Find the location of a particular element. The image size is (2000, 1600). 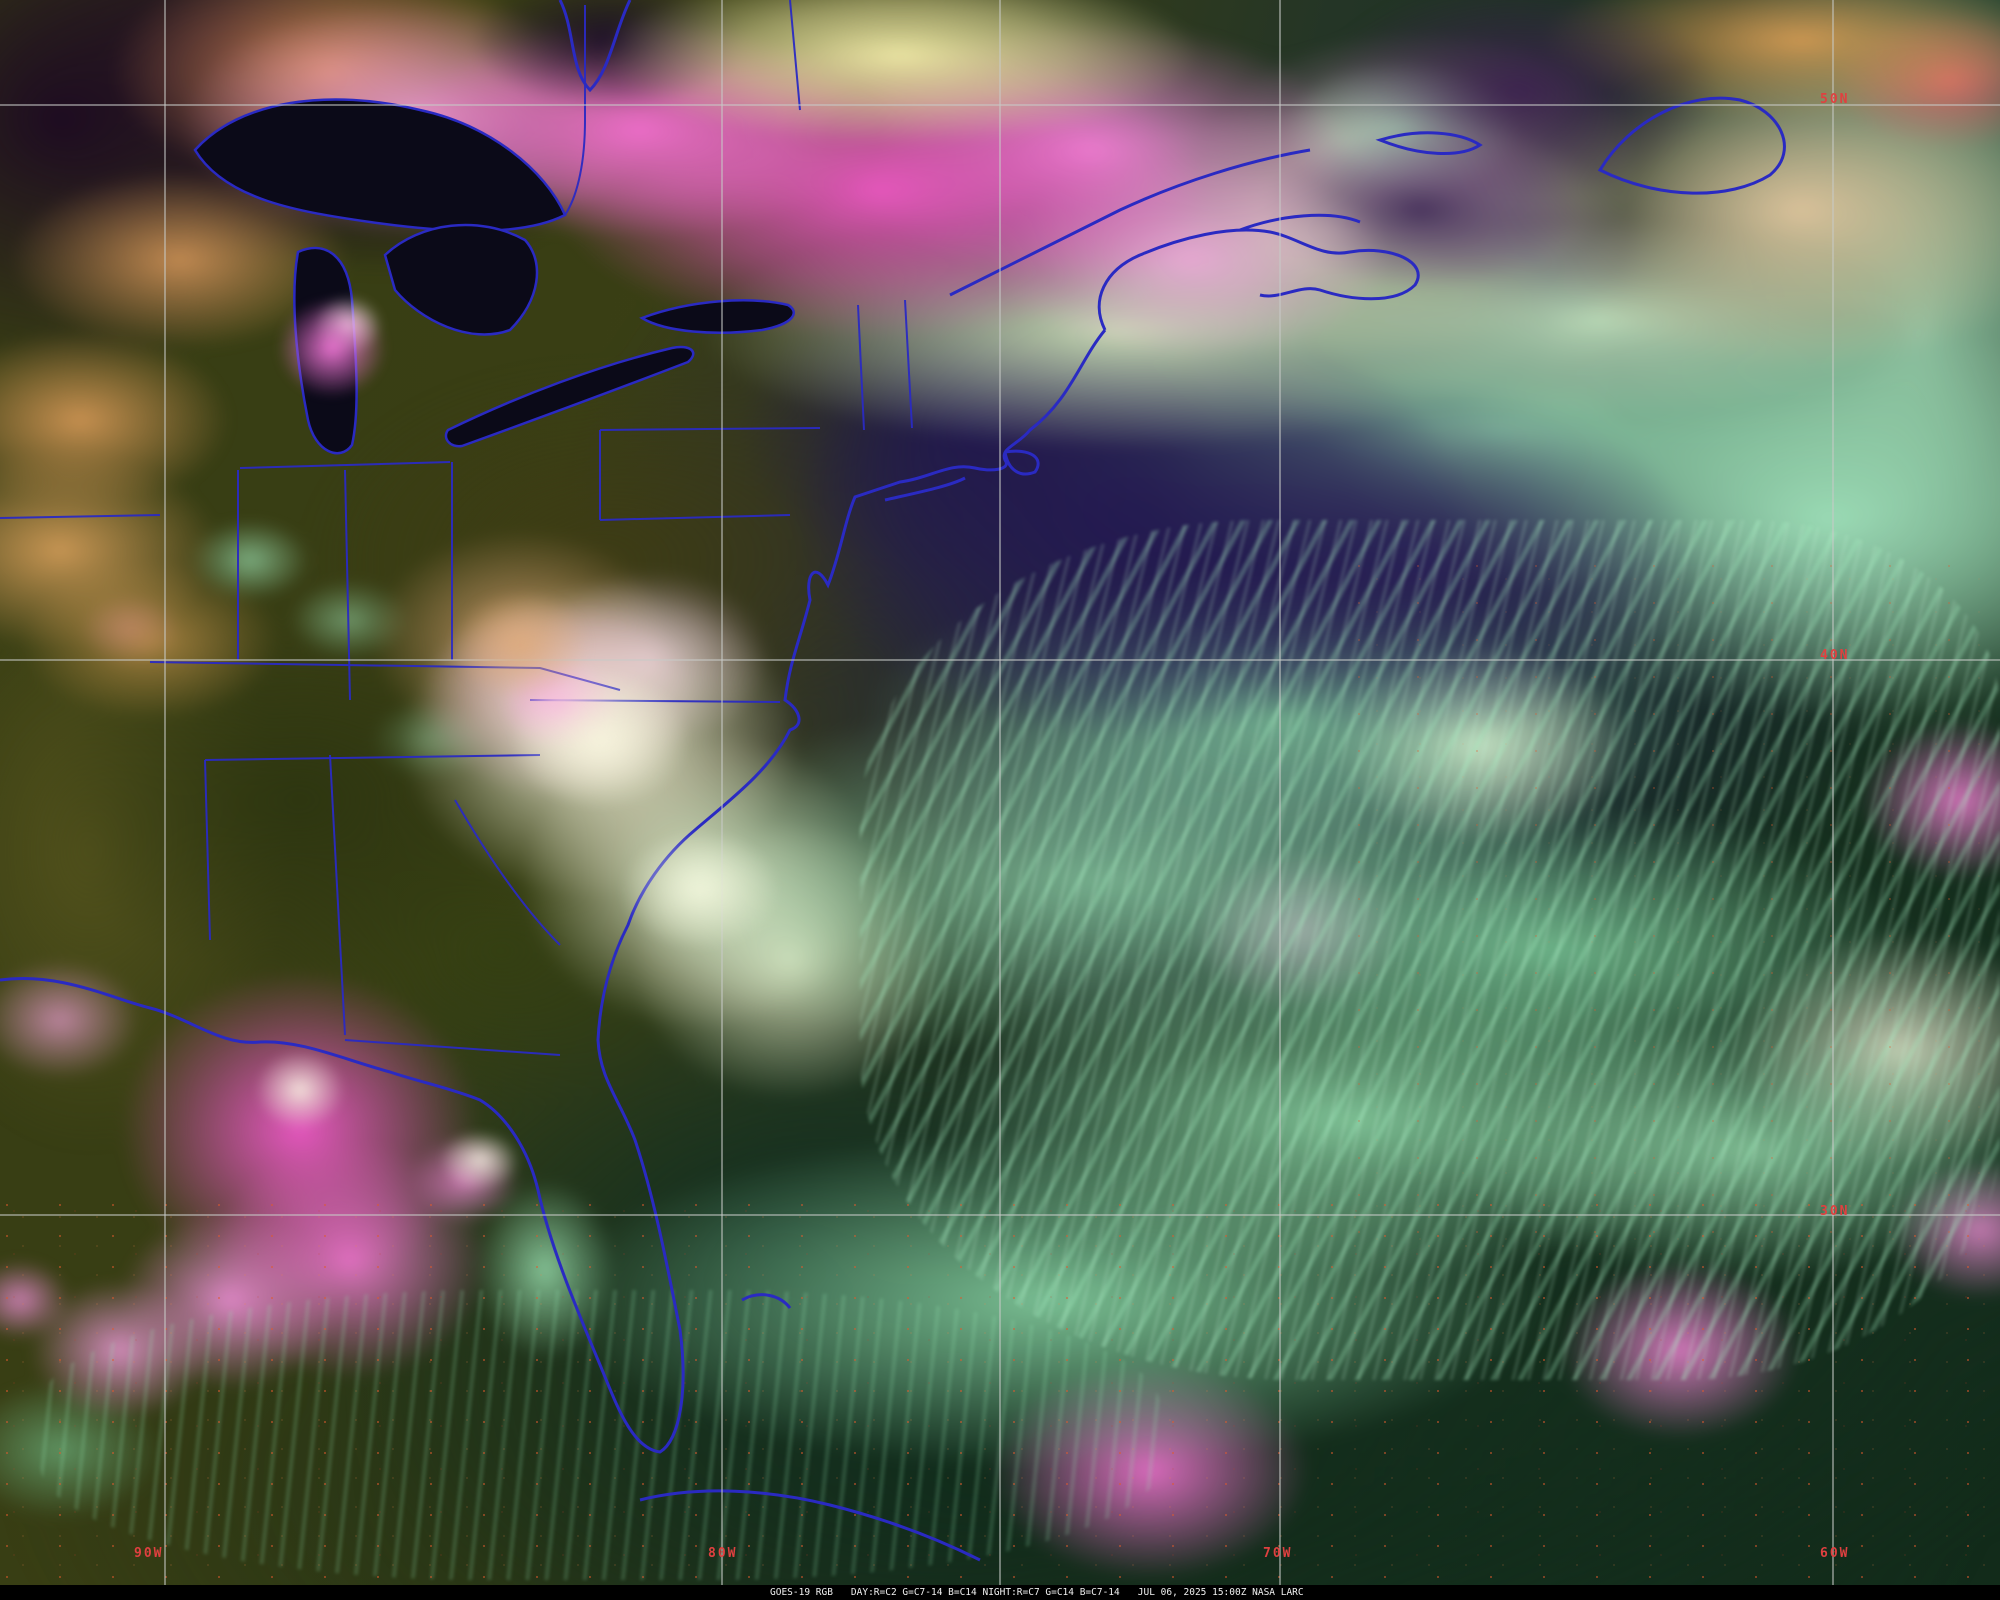

longitude-label: 70W is located at coordinates (1278, 1553).